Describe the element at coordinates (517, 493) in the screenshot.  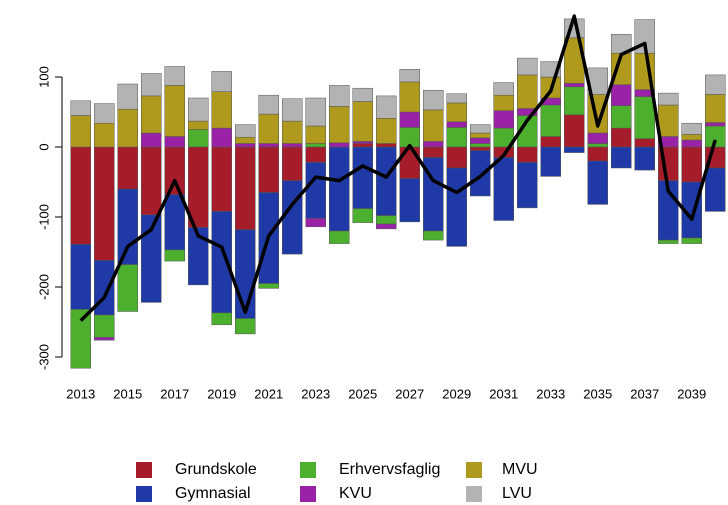
I see `legend-label: LVU` at that location.